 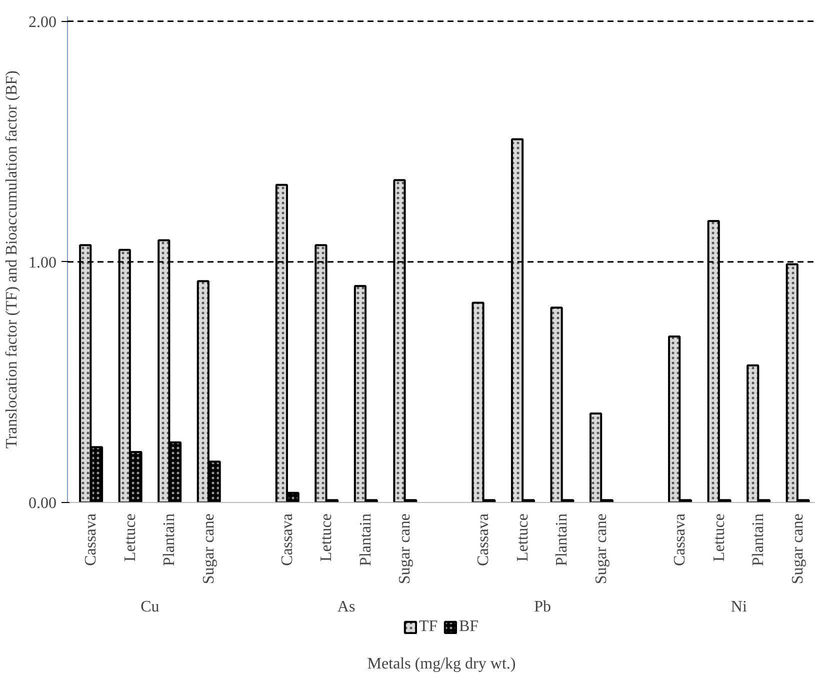 I want to click on y-tick-label: 1.00, so click(x=42, y=263).